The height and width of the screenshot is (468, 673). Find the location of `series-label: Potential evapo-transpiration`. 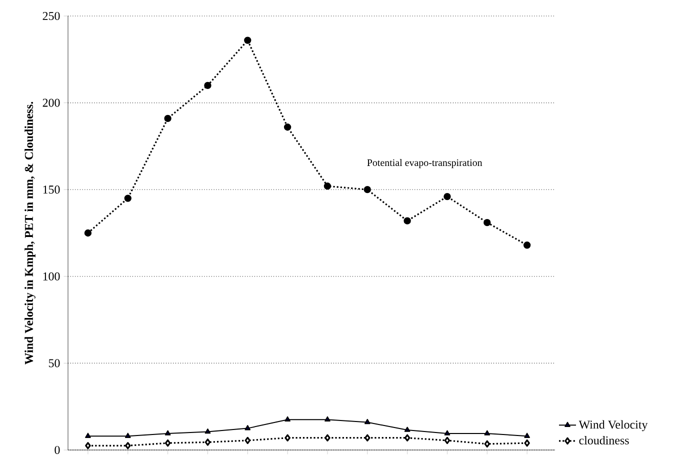

series-label: Potential evapo-transpiration is located at coordinates (424, 163).